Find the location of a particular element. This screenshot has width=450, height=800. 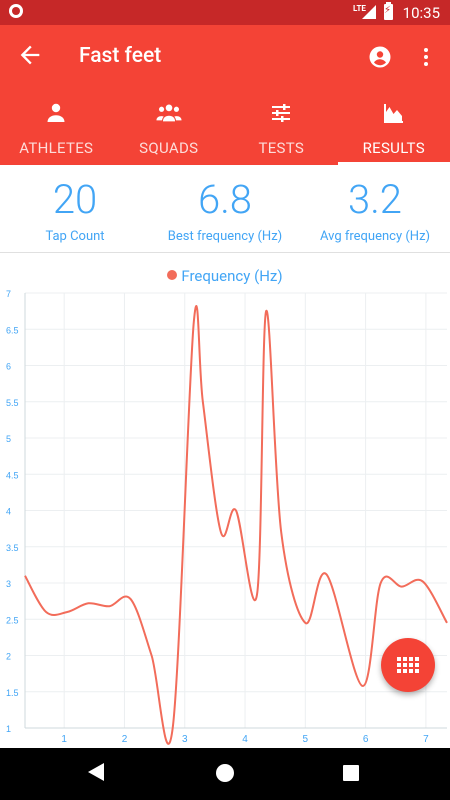

keypad-fab-button is located at coordinates (408, 665).